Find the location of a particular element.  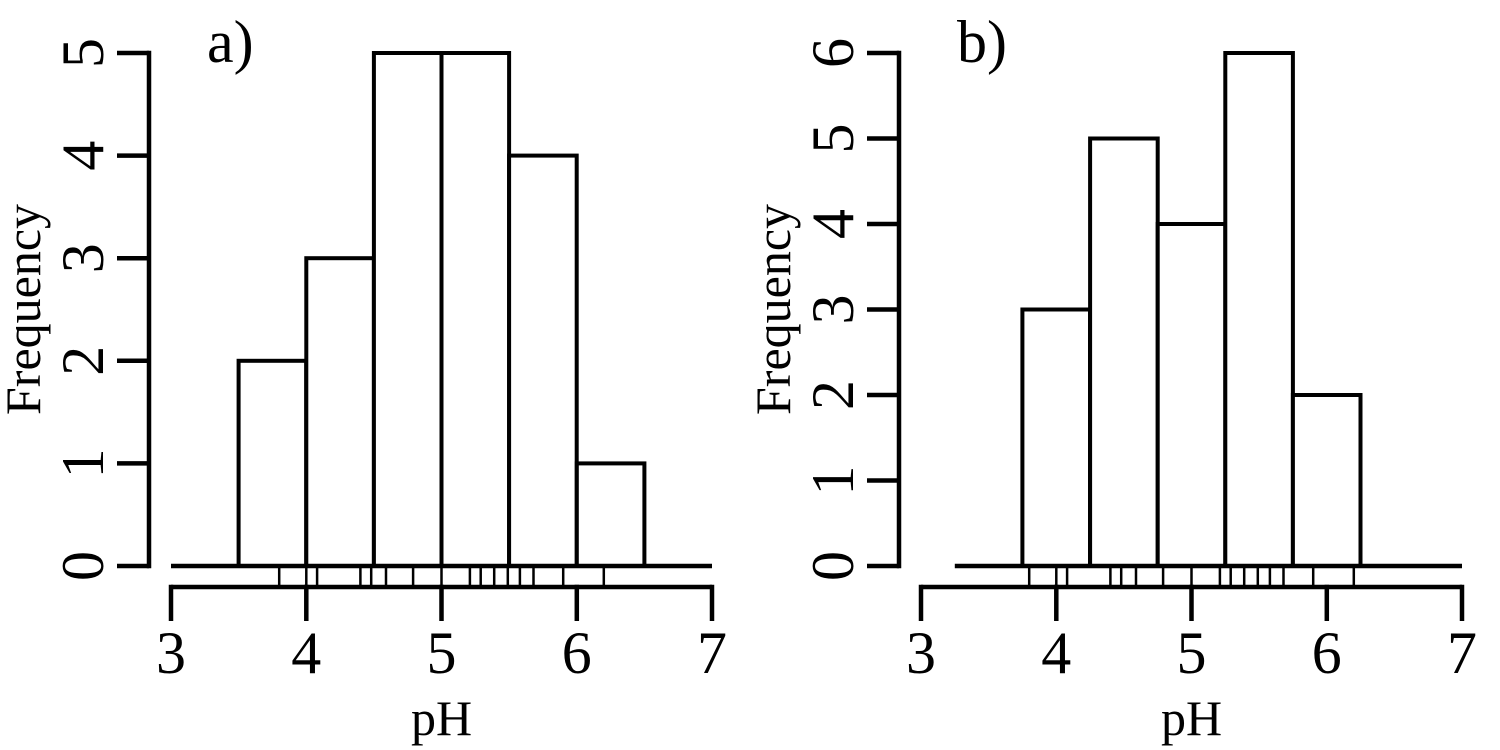

y-tick-label: 6 is located at coordinates (833, 53).